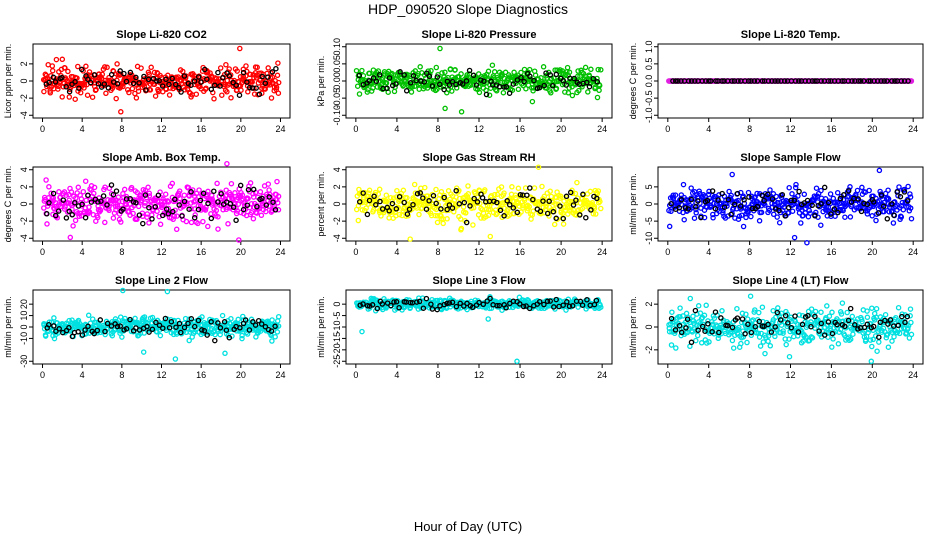 The image size is (936, 540). Describe the element at coordinates (790, 375) in the screenshot. I see `x-tick-label: 12` at that location.